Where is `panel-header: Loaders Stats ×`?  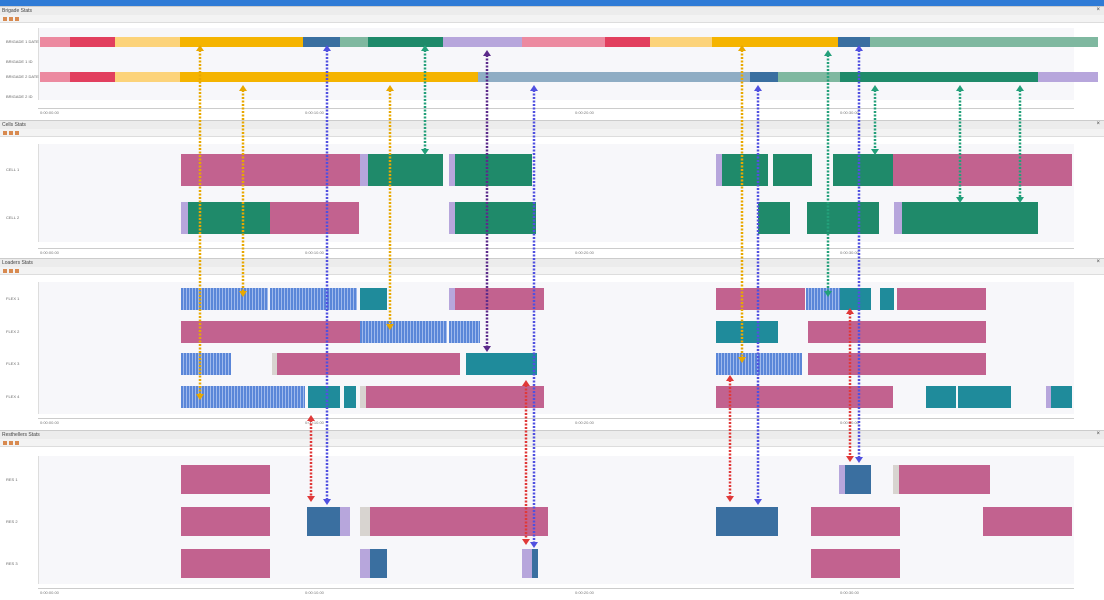 panel-header: Loaders Stats × is located at coordinates (552, 263).